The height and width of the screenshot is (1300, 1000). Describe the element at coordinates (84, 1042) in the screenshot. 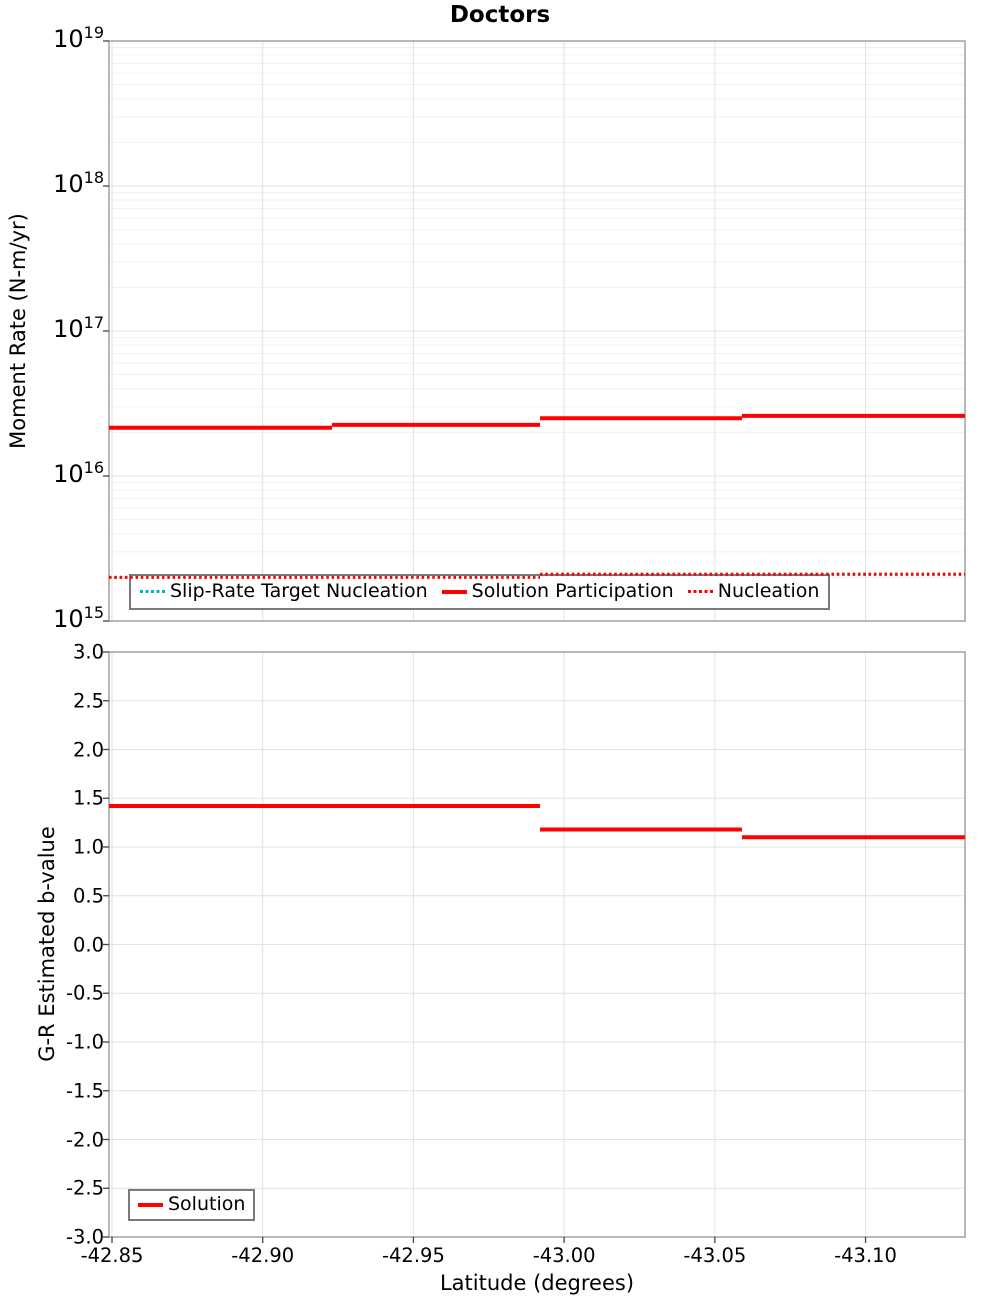

I see `y-tick-label: -1.0` at that location.